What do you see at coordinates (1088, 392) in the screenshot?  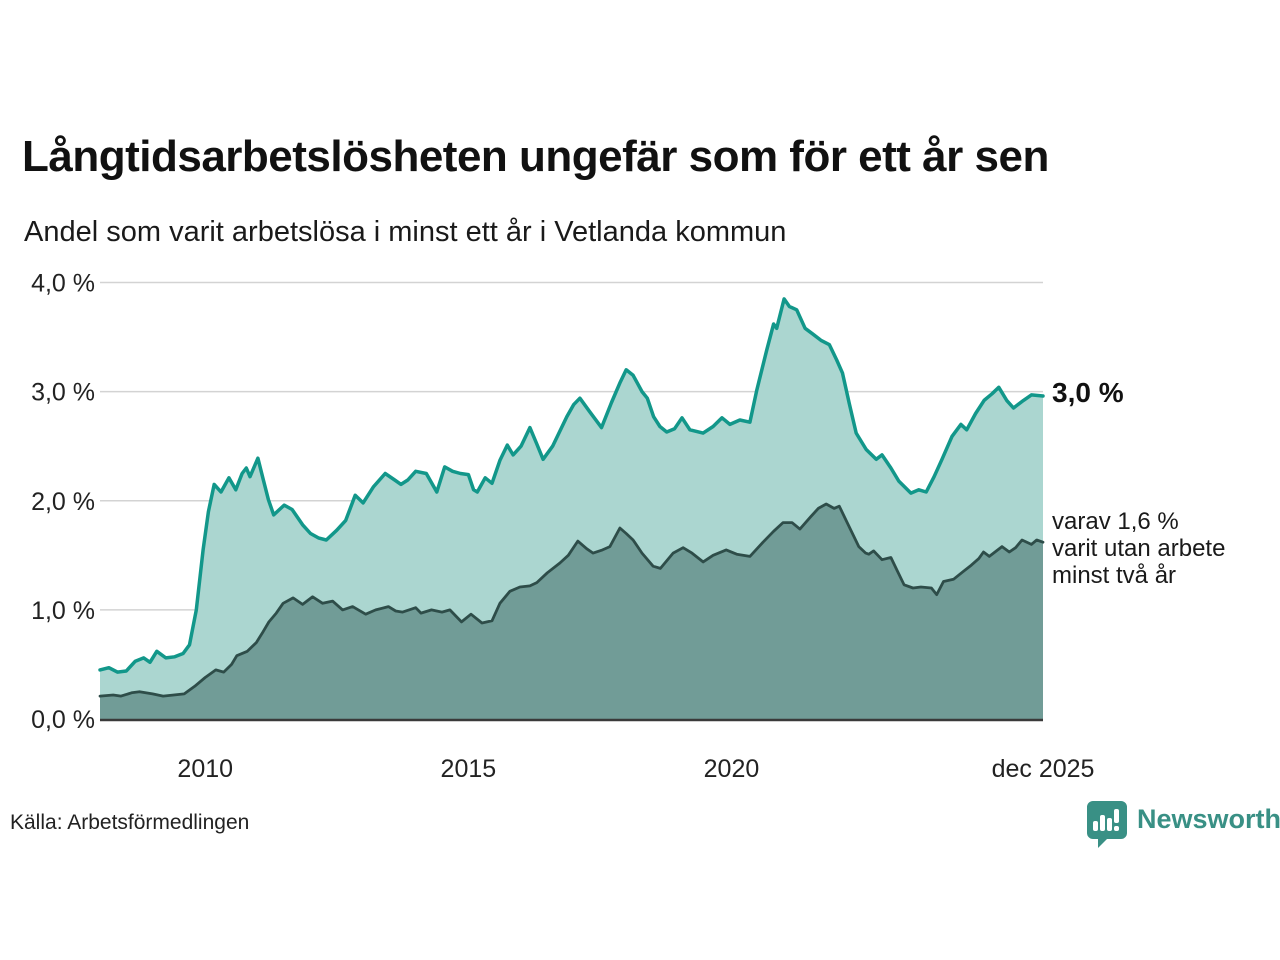 I see `latest-value-annotation: 3,0 %` at bounding box center [1088, 392].